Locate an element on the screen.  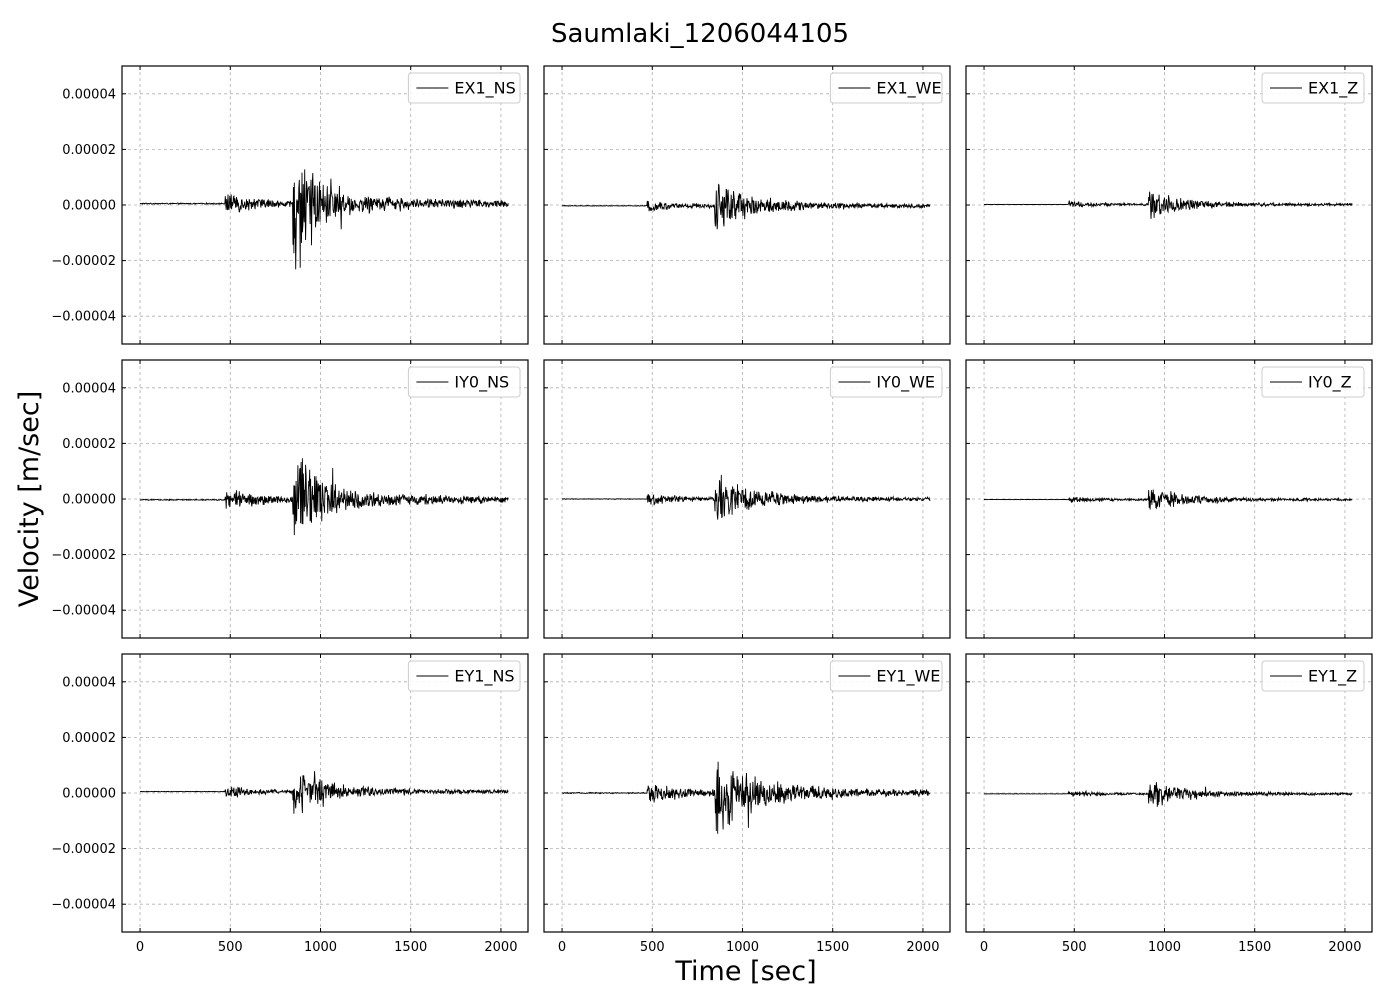
trace-ey1-we is located at coordinates (746, 797).